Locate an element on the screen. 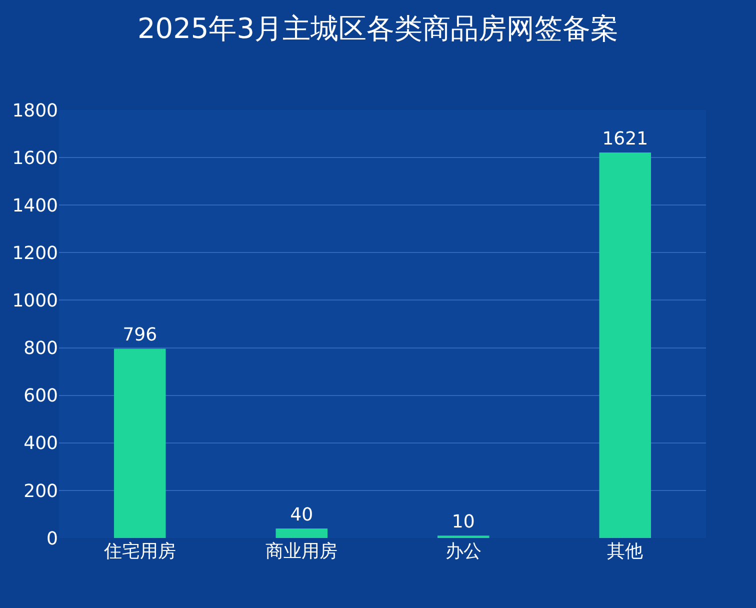  y-tick-label: 1800 is located at coordinates (35, 111).